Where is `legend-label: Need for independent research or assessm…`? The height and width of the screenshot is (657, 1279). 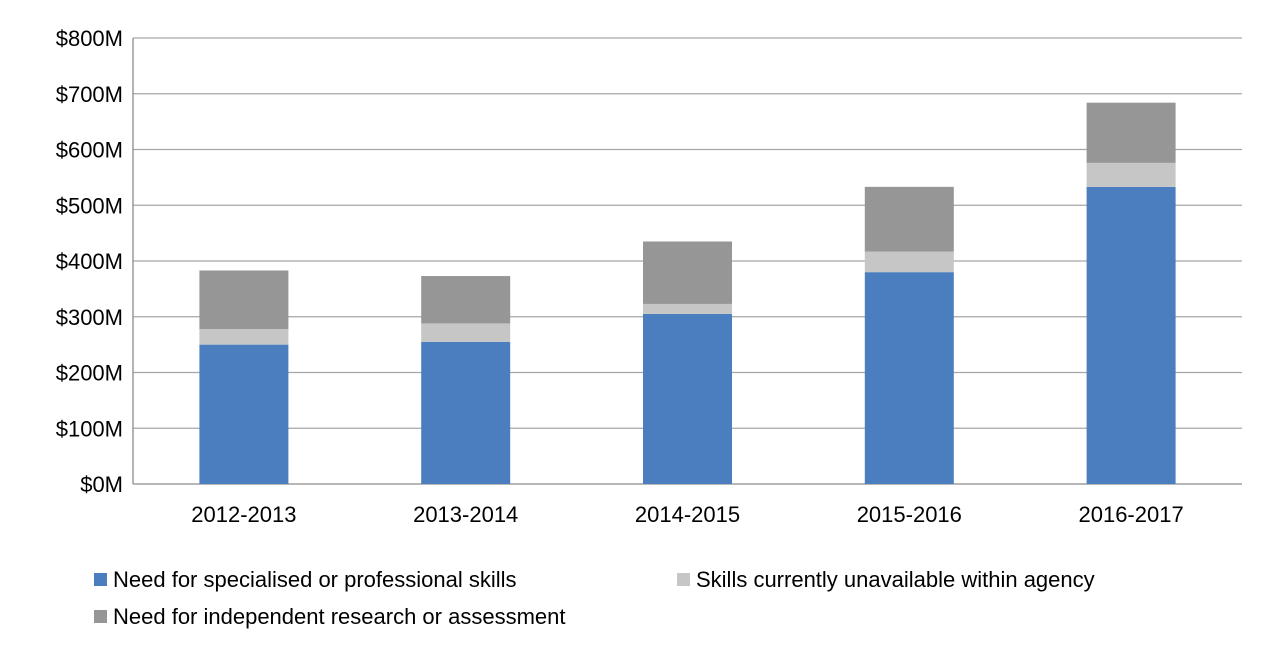
legend-label: Need for independent research or assessm… is located at coordinates (339, 616).